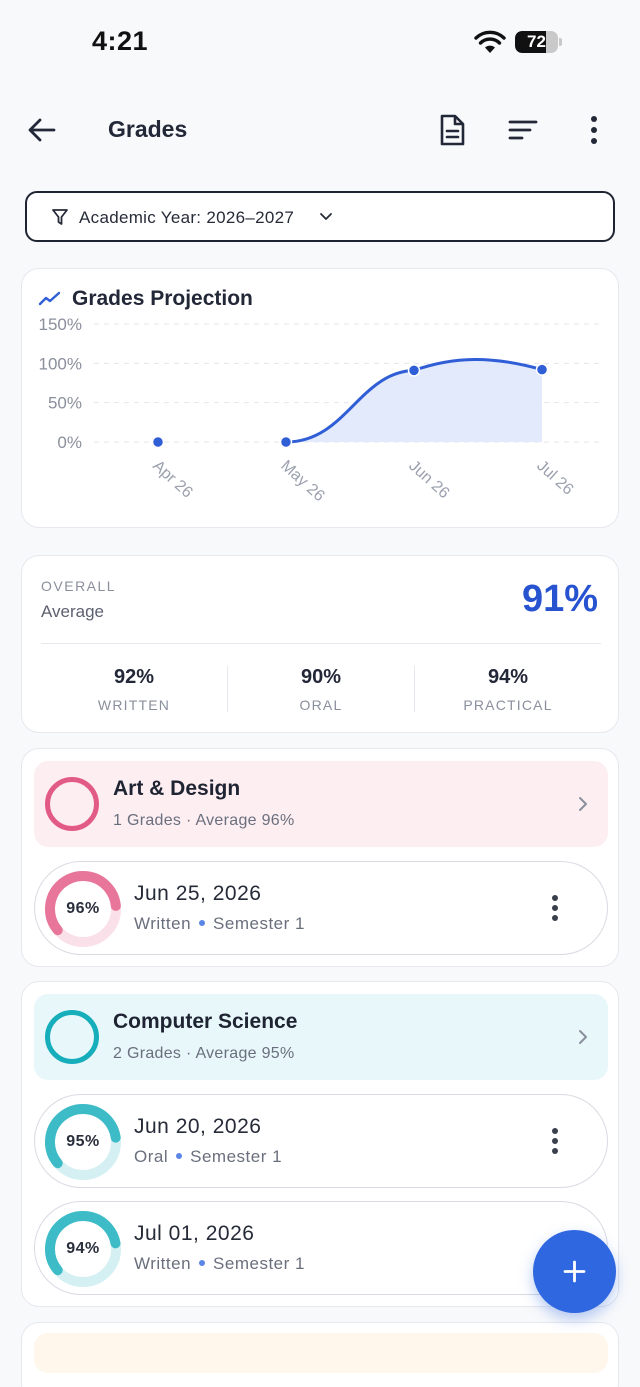 This screenshot has width=640, height=1387. Describe the element at coordinates (204, 820) in the screenshot. I see `subject-meta: 1 Grades · Average 96%` at that location.